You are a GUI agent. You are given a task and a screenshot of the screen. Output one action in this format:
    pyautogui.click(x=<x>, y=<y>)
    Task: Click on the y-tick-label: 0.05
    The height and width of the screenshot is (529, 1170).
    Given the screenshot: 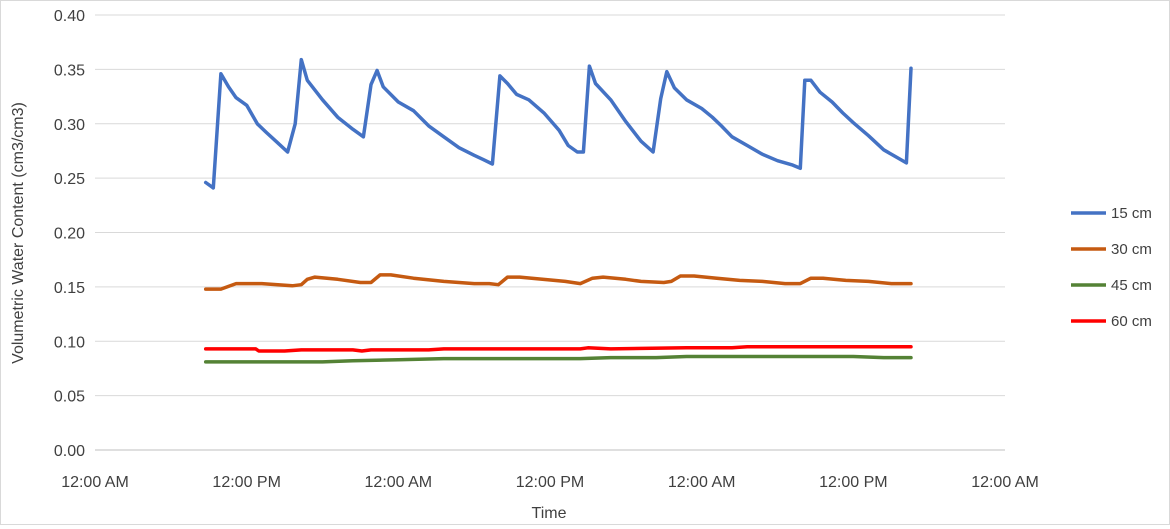 What is the action you would take?
    pyautogui.click(x=69, y=397)
    